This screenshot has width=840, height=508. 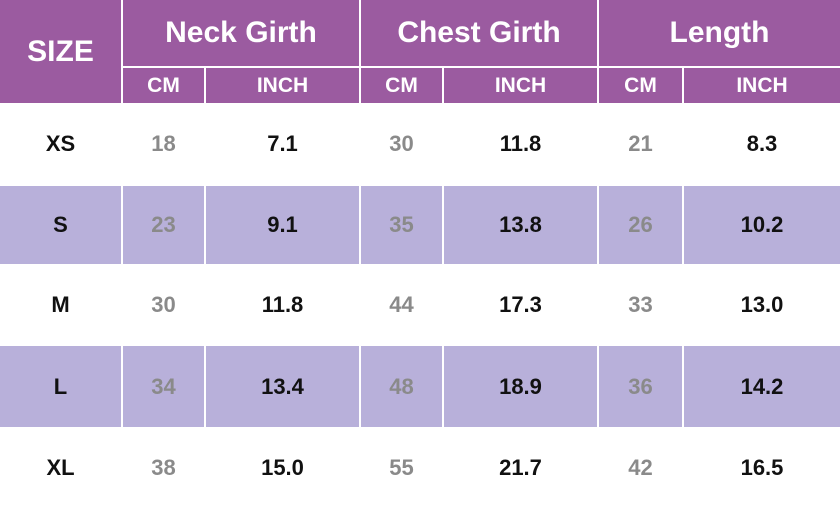 I want to click on inch-value: 21.7, so click(x=520, y=467).